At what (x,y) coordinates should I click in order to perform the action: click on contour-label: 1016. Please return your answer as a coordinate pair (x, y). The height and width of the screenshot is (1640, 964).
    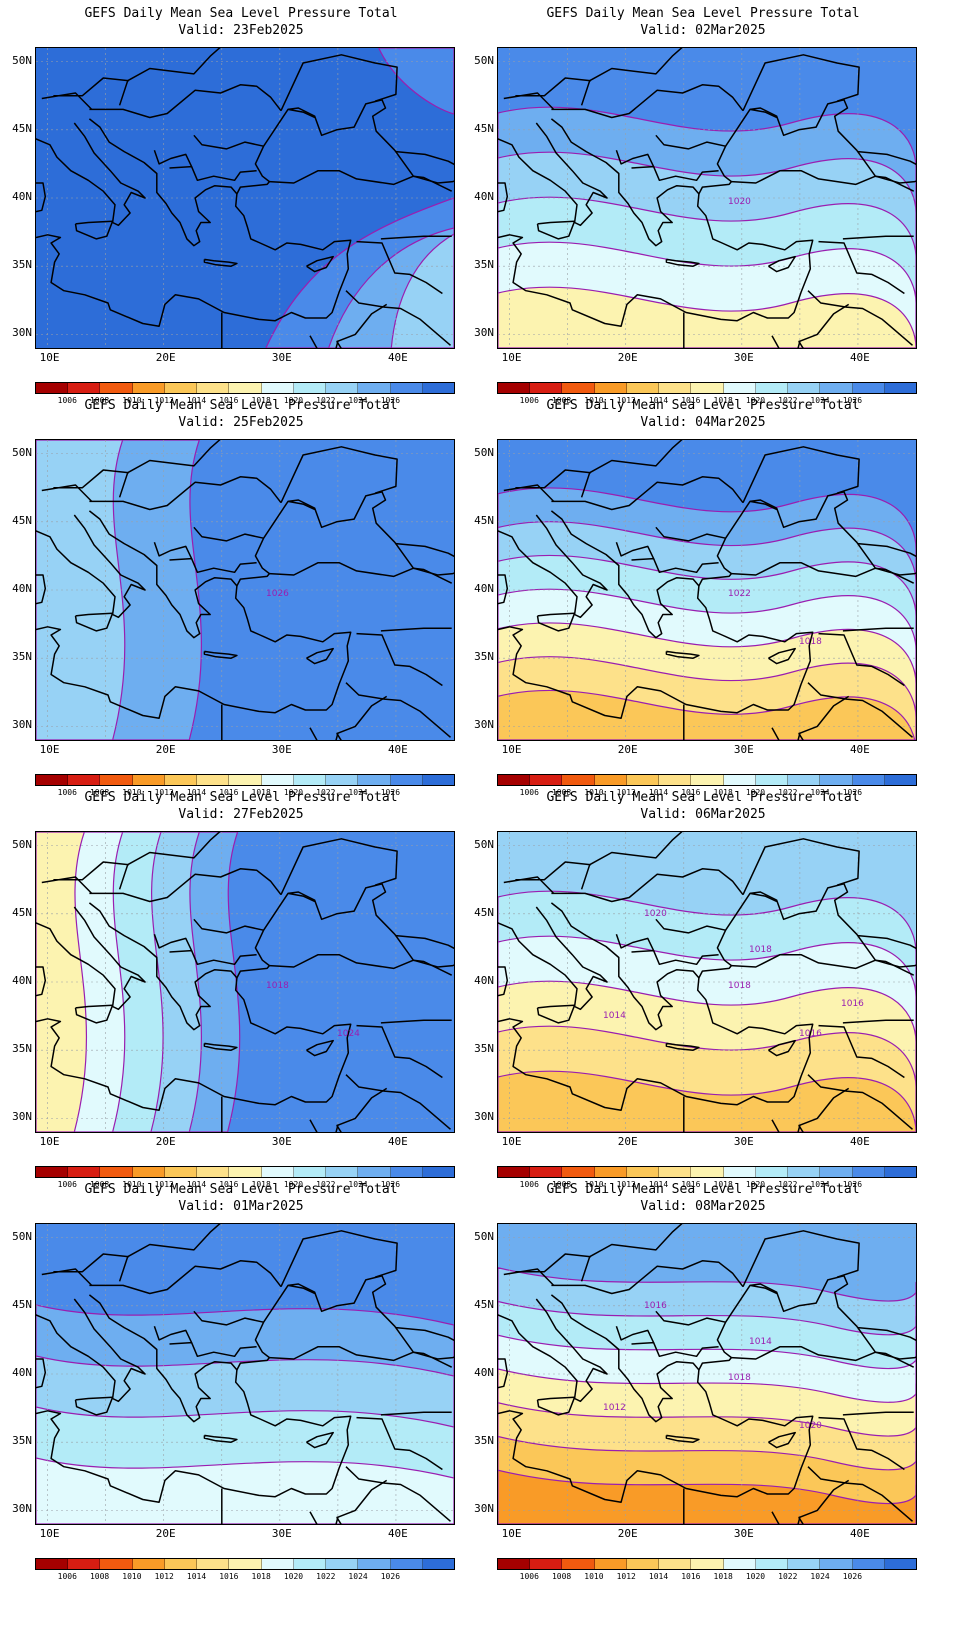
    Looking at the image, I should click on (852, 1004).